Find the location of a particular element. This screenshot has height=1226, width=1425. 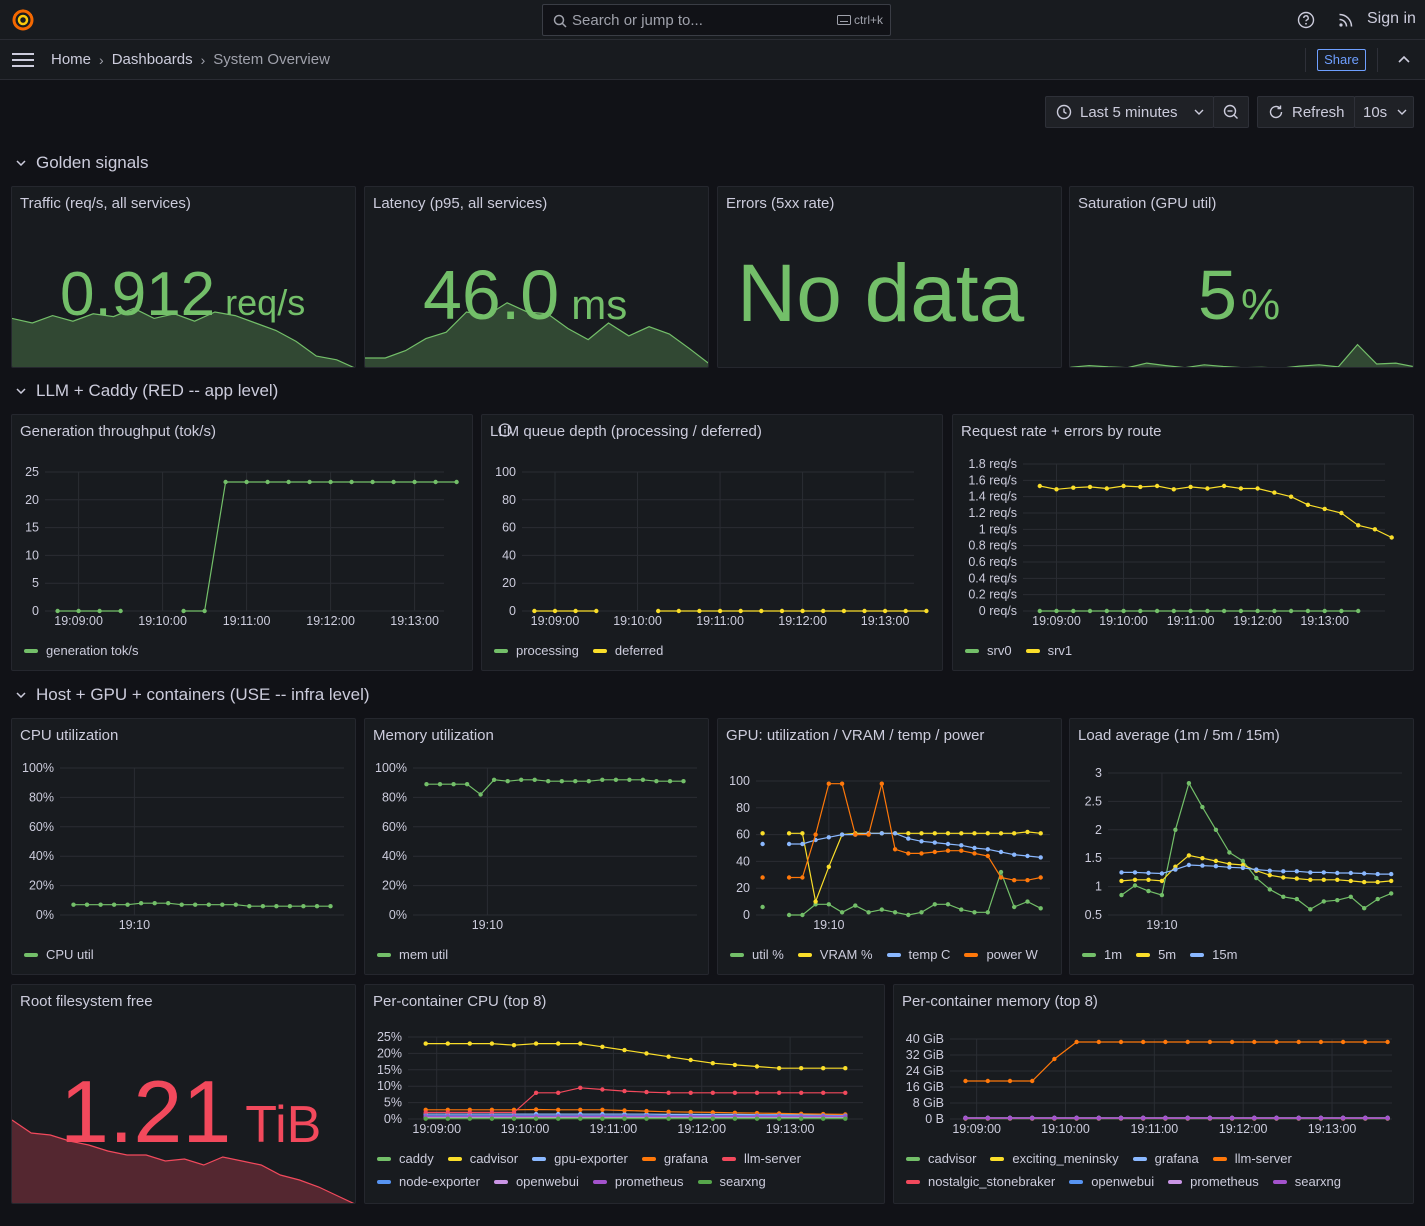

legend-swatch is located at coordinates (1197, 954).